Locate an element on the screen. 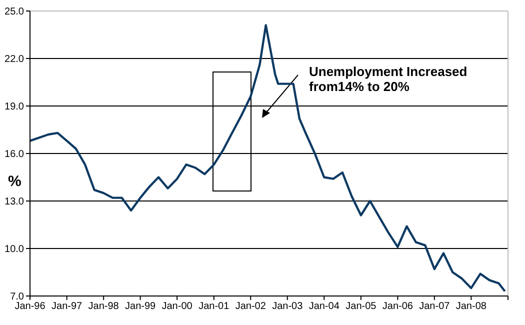  y-tick-label: 19.0 is located at coordinates (14, 107).